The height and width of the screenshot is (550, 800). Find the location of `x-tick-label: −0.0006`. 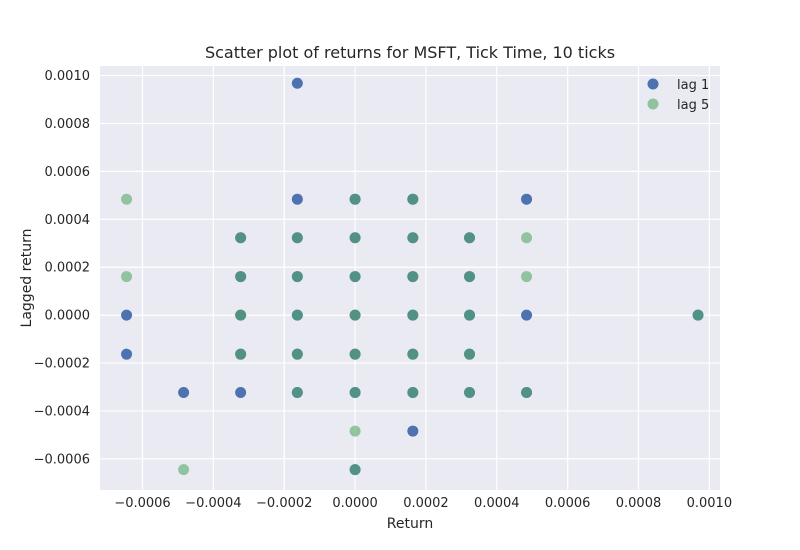

x-tick-label: −0.0006 is located at coordinates (142, 503).